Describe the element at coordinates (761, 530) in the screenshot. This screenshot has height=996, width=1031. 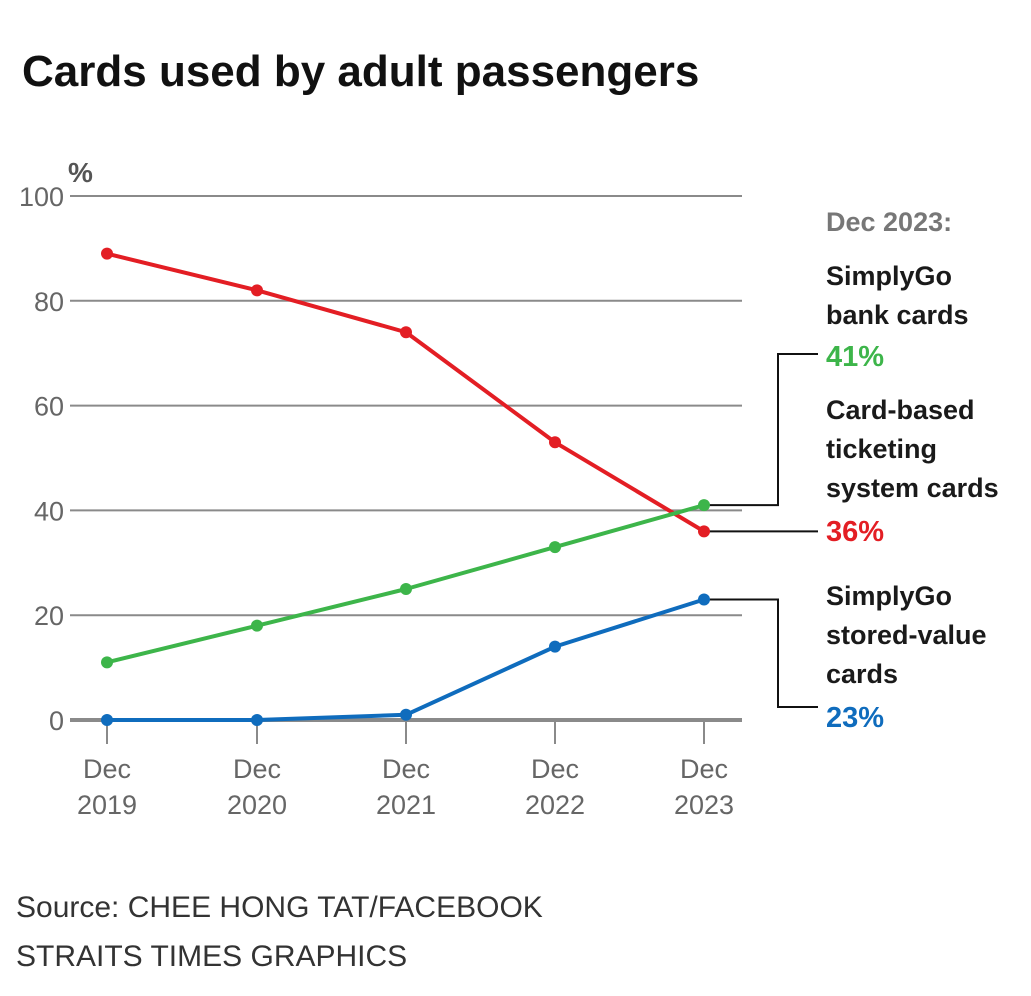
I see `annotation-leaders` at that location.